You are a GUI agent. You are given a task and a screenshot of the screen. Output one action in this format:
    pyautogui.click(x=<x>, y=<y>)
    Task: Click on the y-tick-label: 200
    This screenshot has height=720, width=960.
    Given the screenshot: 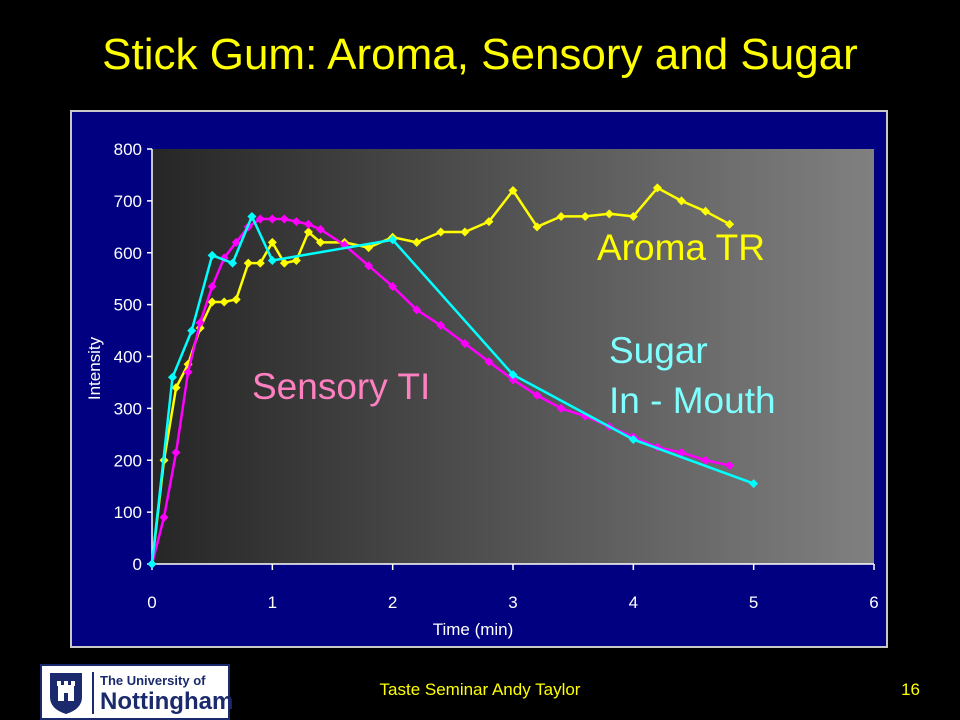 What is the action you would take?
    pyautogui.click(x=128, y=460)
    